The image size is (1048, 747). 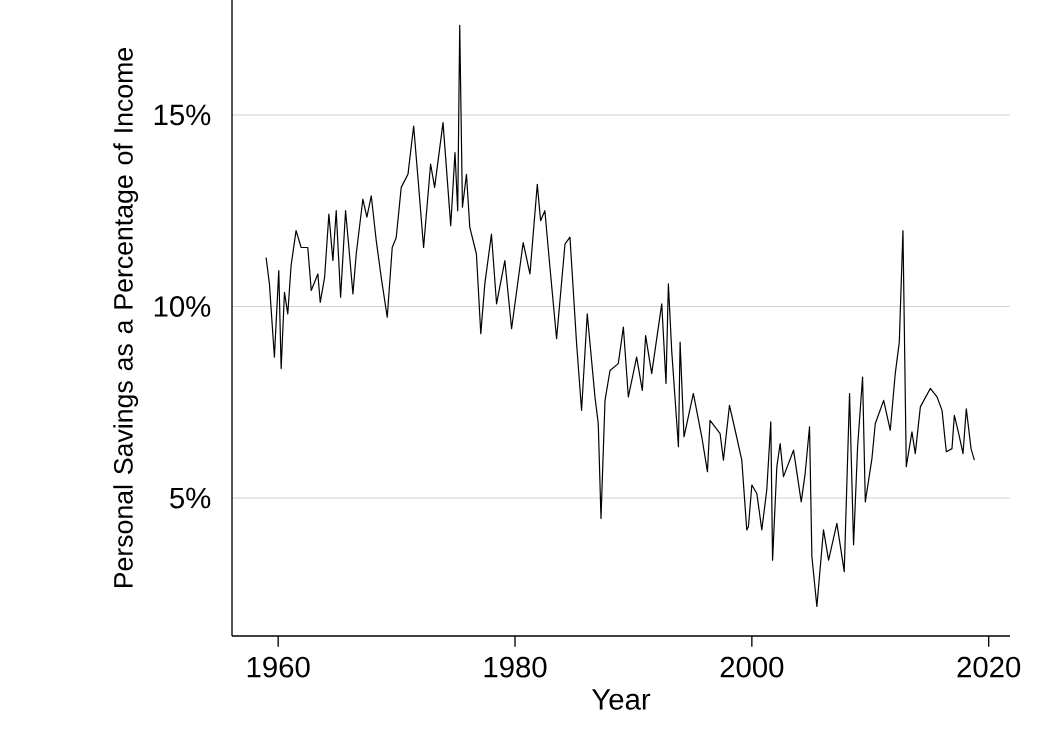 I want to click on x-tick-label: 2020, so click(x=989, y=667).